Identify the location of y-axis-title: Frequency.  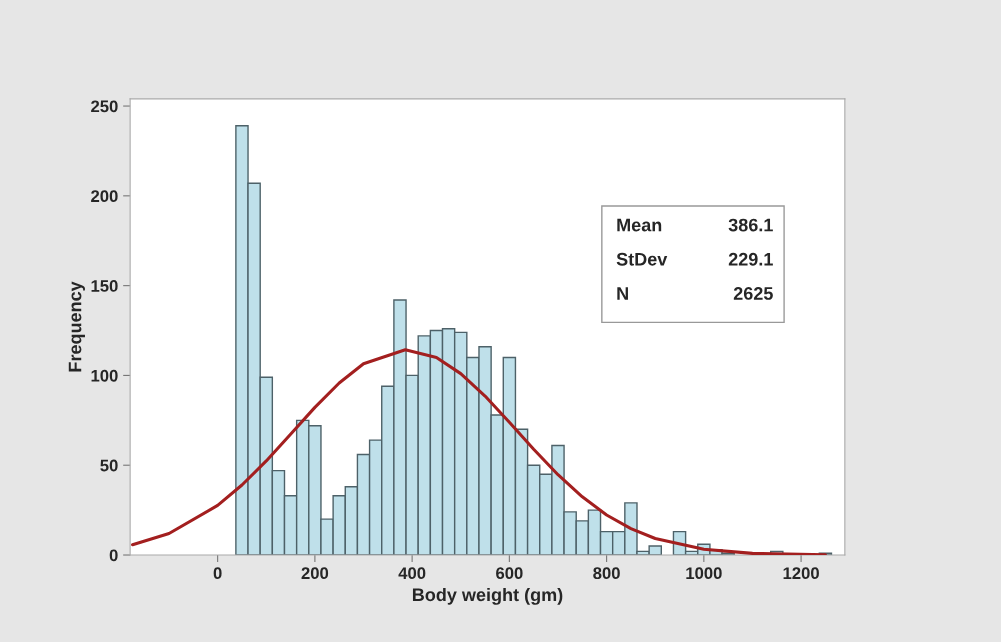
(76, 326).